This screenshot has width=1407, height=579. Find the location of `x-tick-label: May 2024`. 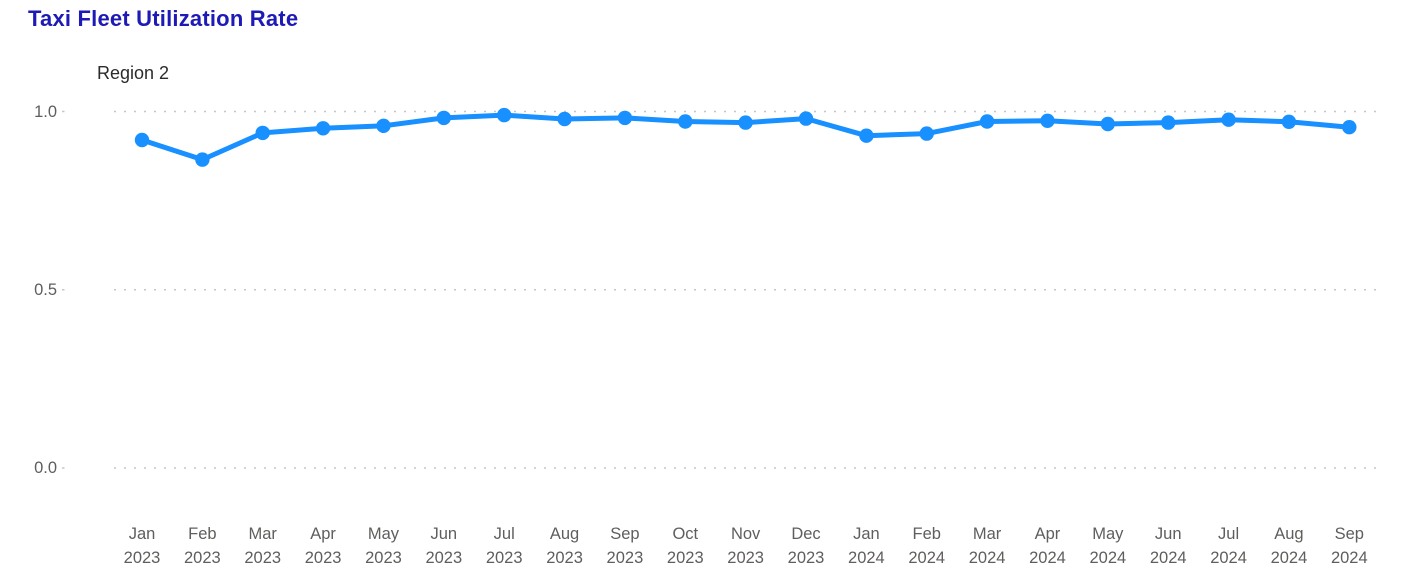

x-tick-label: May 2024 is located at coordinates (1108, 546).